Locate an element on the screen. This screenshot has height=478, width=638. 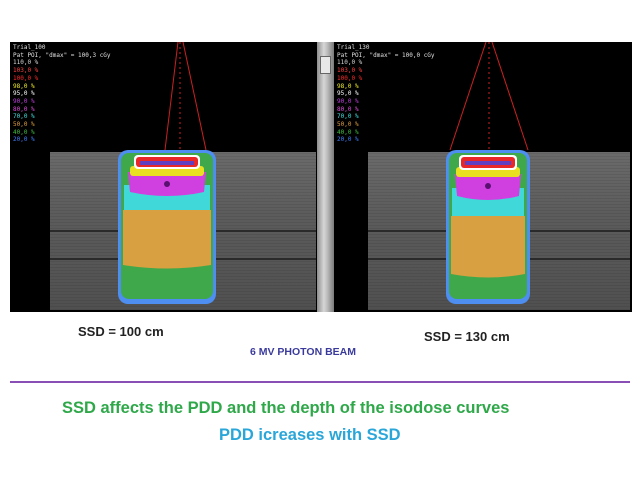
divider-rule is located at coordinates (320, 382).